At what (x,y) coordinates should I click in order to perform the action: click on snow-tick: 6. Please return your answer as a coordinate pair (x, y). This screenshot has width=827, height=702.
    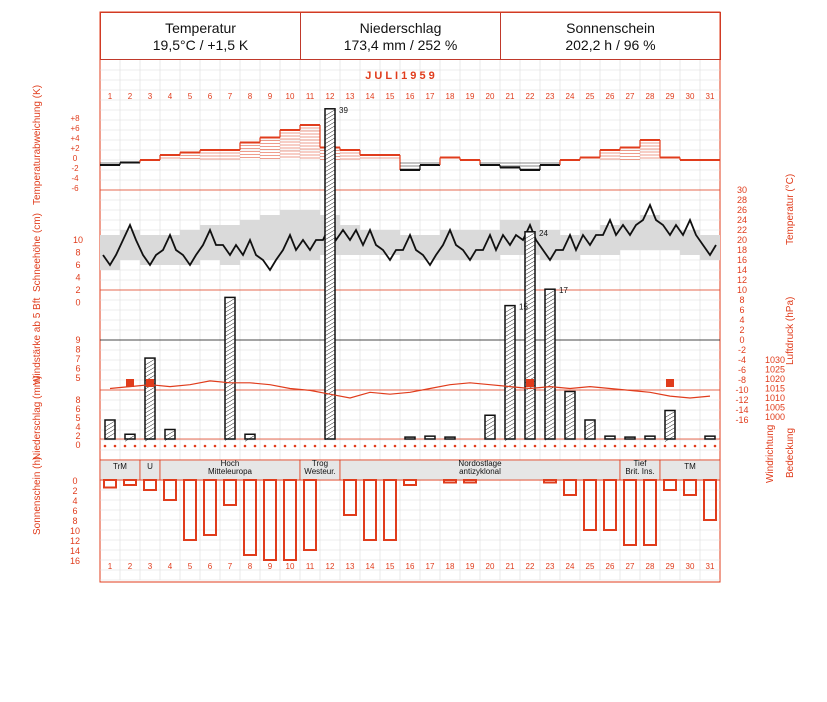
    Looking at the image, I should click on (77, 265).